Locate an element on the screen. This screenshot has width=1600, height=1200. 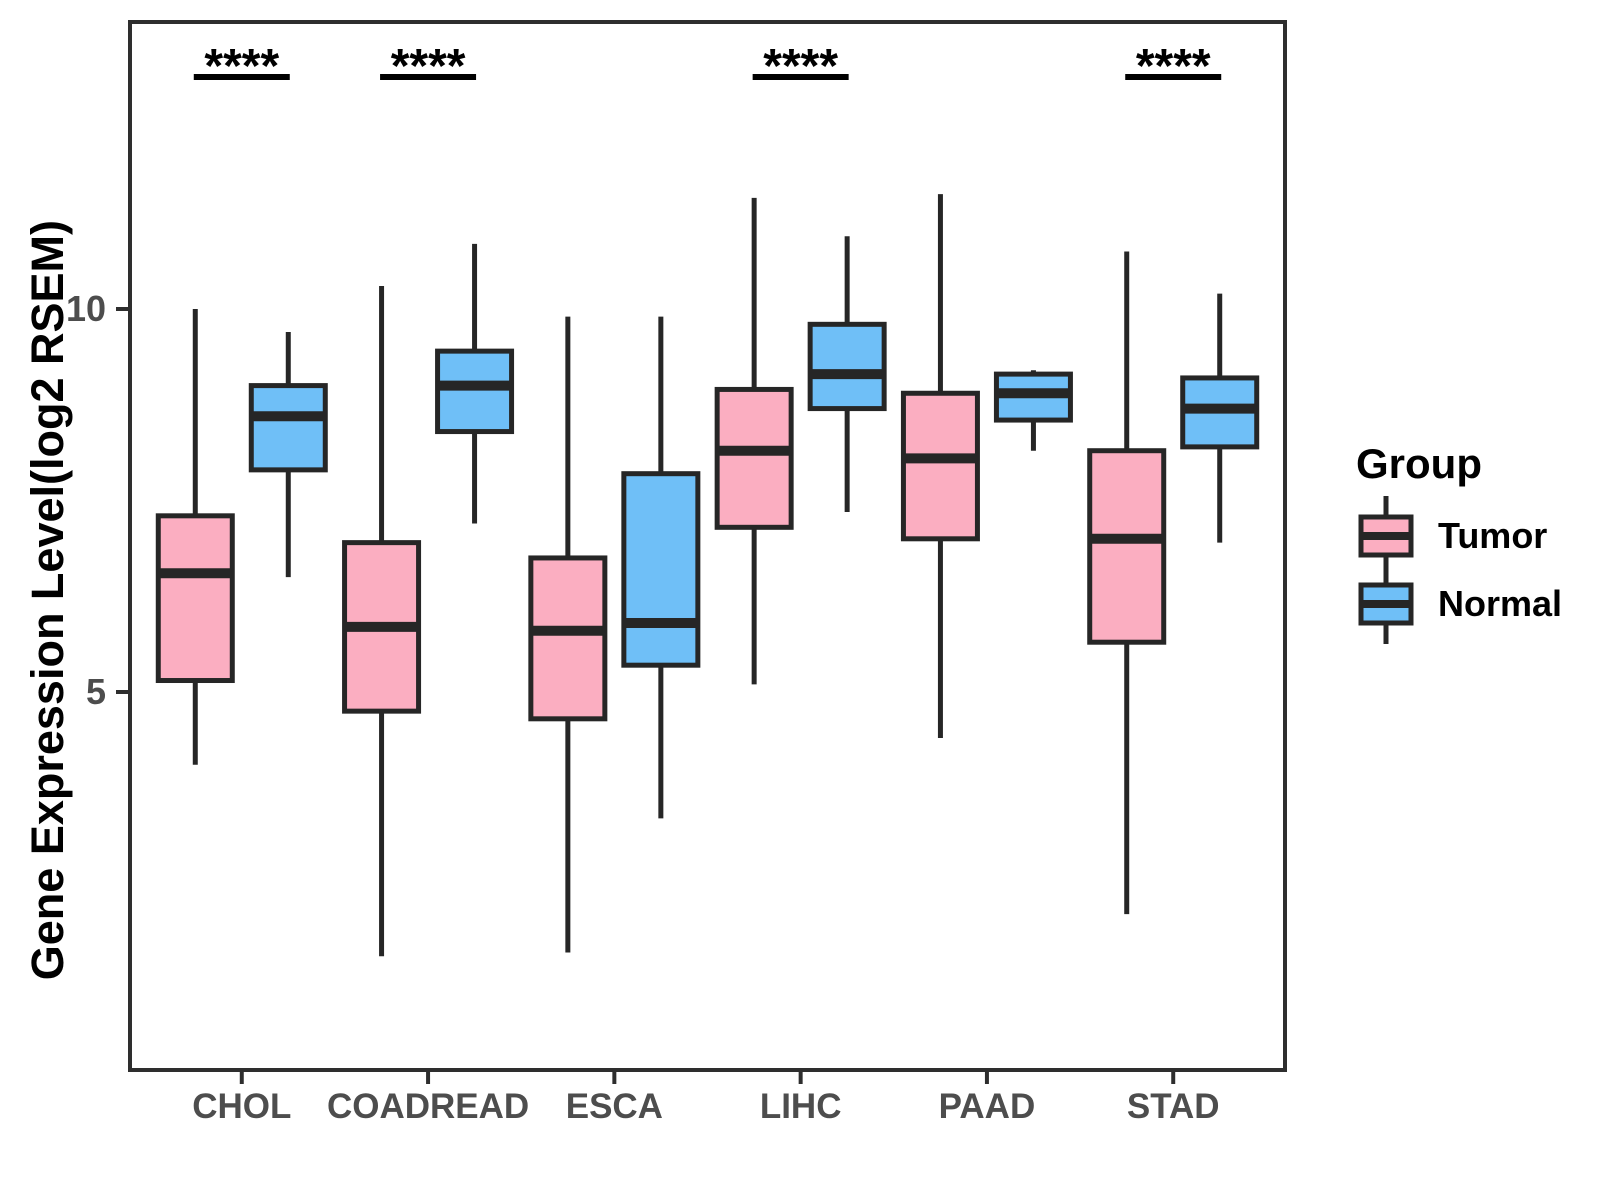
legend-item-normal: Normal is located at coordinates (1446, 604).